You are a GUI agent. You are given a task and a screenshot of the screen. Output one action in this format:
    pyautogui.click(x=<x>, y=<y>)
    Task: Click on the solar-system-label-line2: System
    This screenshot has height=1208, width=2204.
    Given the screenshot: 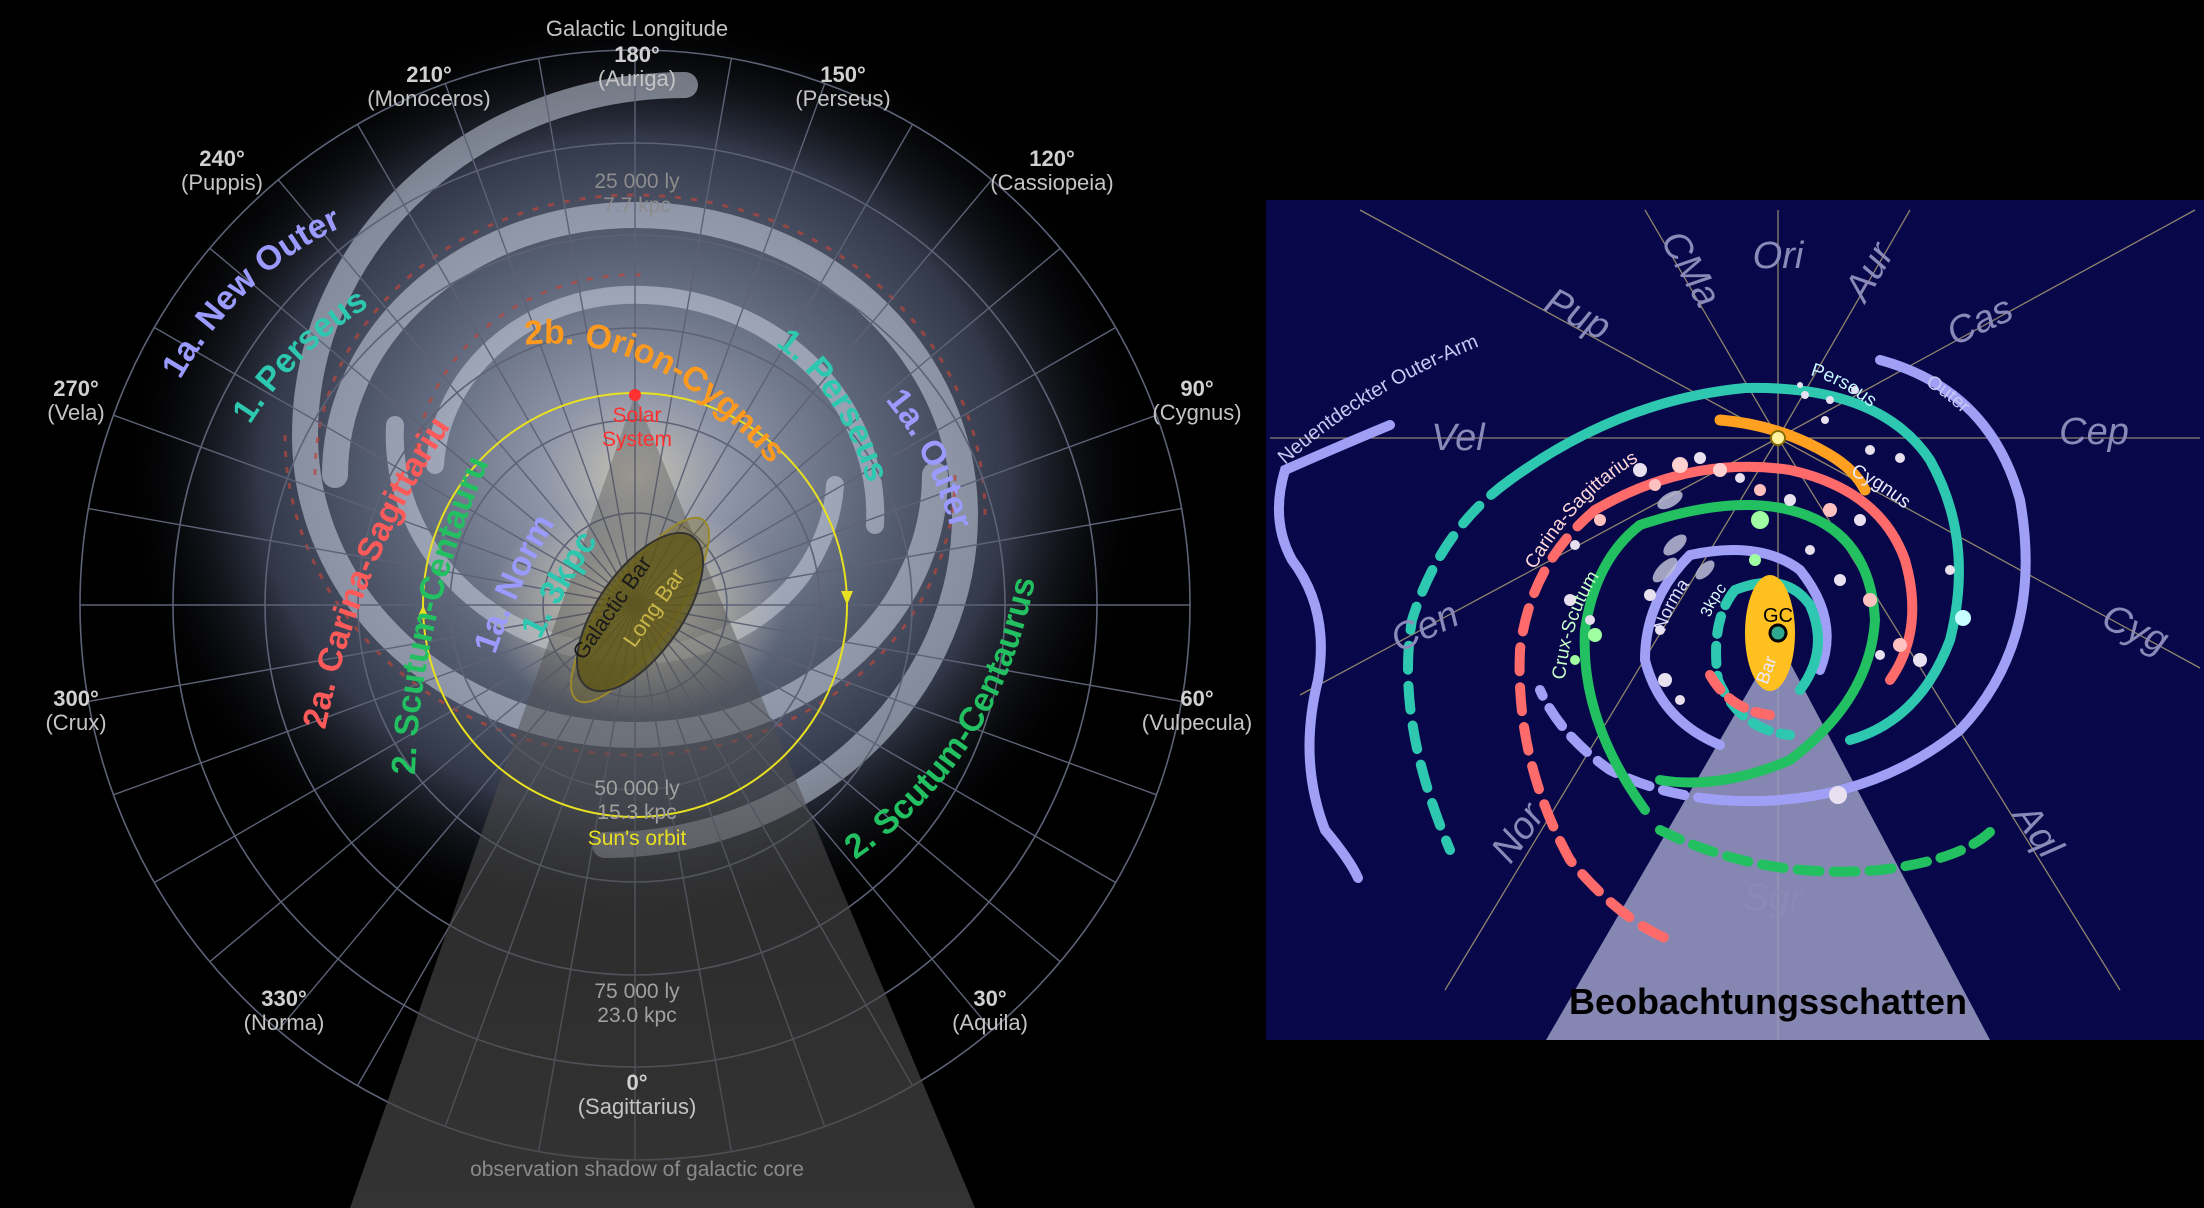 What is the action you would take?
    pyautogui.click(x=637, y=439)
    